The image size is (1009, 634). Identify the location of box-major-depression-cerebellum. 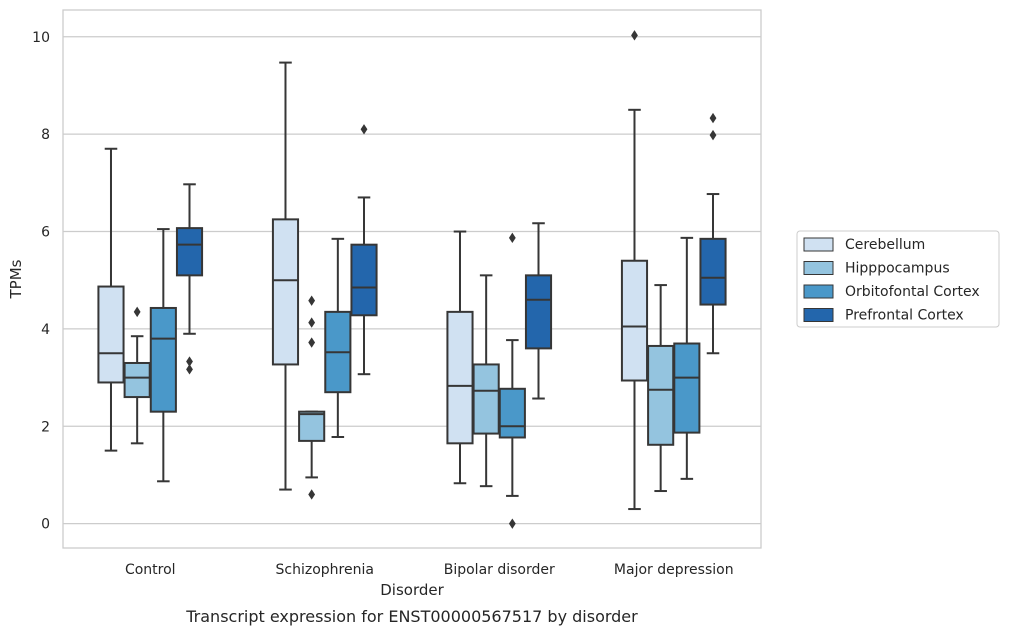
(634, 270).